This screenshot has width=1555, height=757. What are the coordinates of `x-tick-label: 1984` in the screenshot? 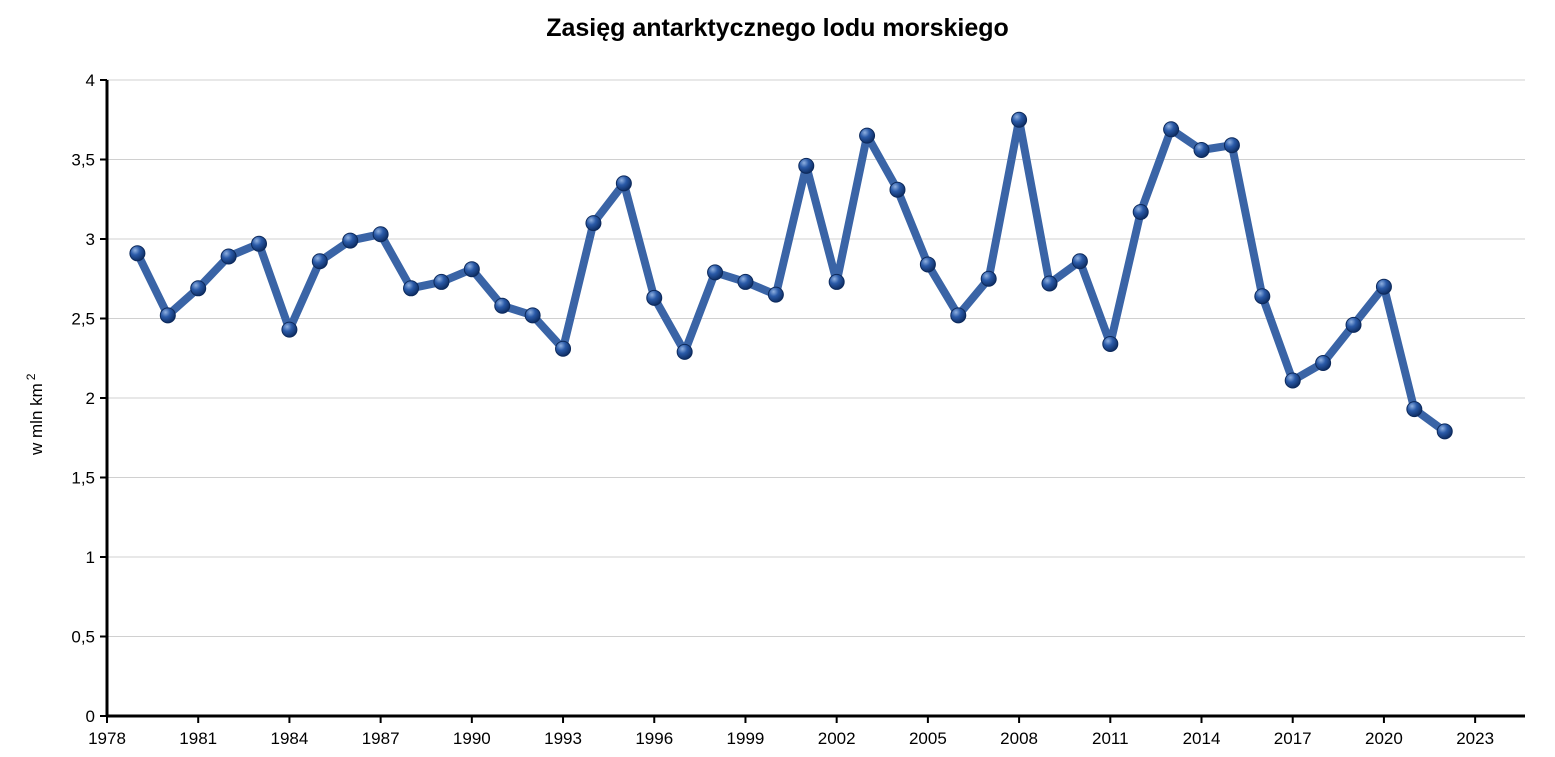 It's located at (290, 738).